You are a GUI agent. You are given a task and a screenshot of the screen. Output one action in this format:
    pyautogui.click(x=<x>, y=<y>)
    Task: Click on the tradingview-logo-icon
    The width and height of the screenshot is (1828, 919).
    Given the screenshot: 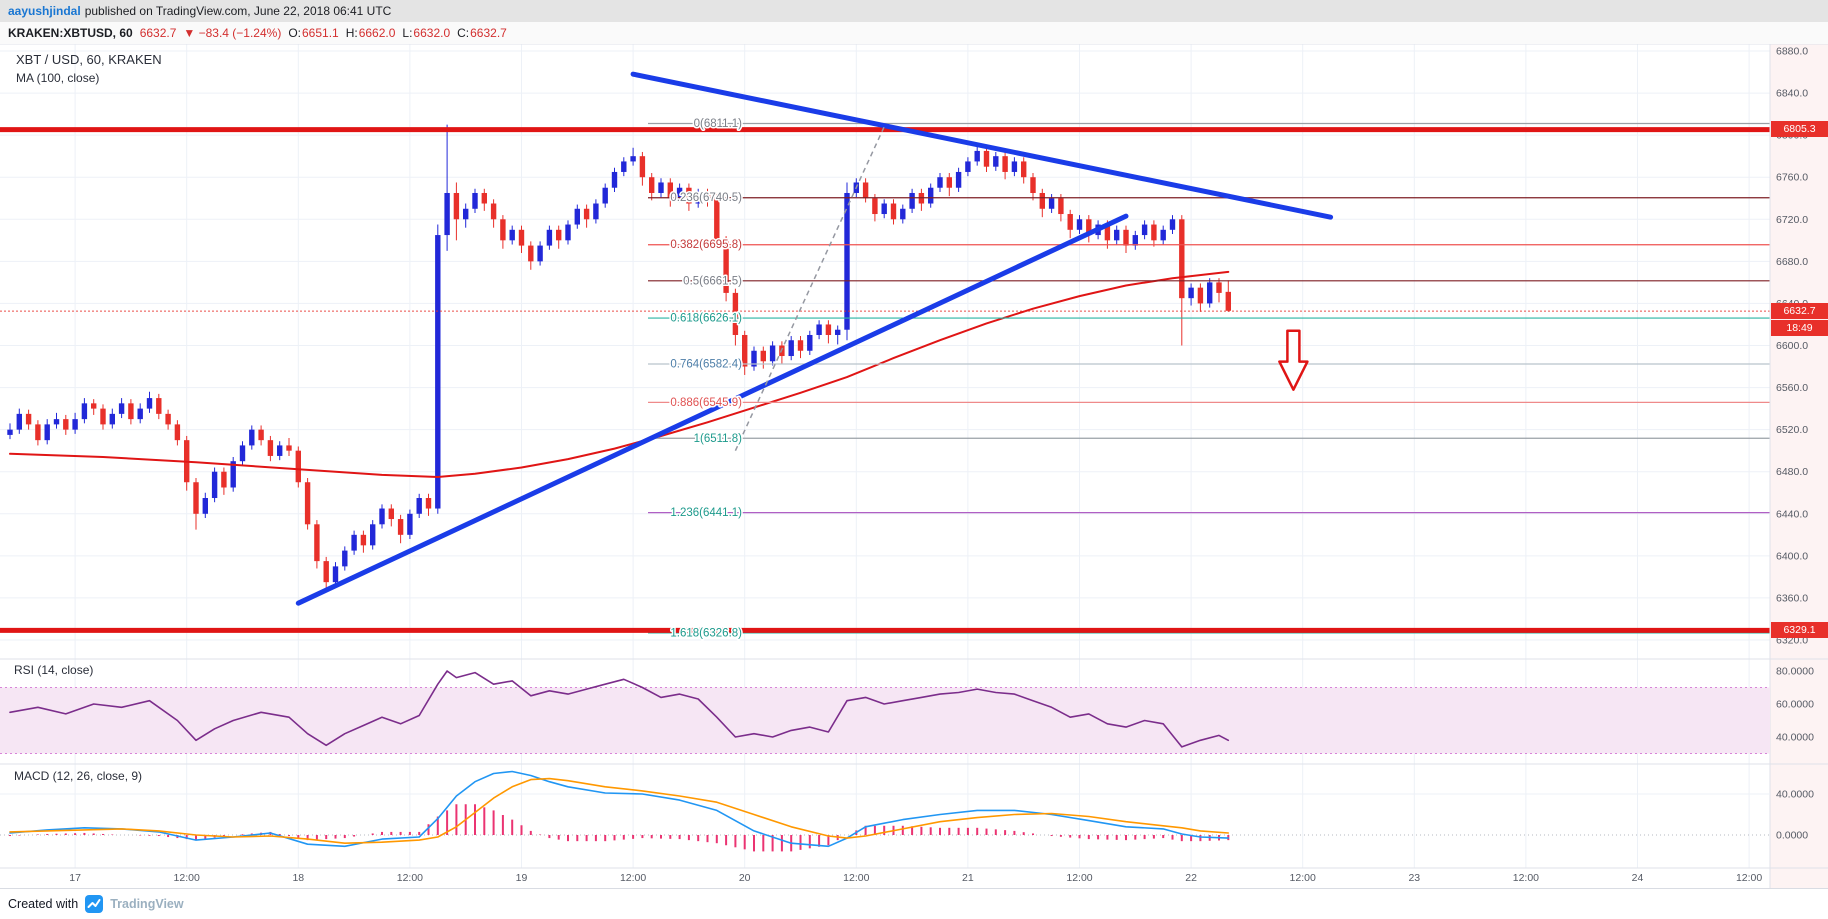 What is the action you would take?
    pyautogui.click(x=94, y=904)
    